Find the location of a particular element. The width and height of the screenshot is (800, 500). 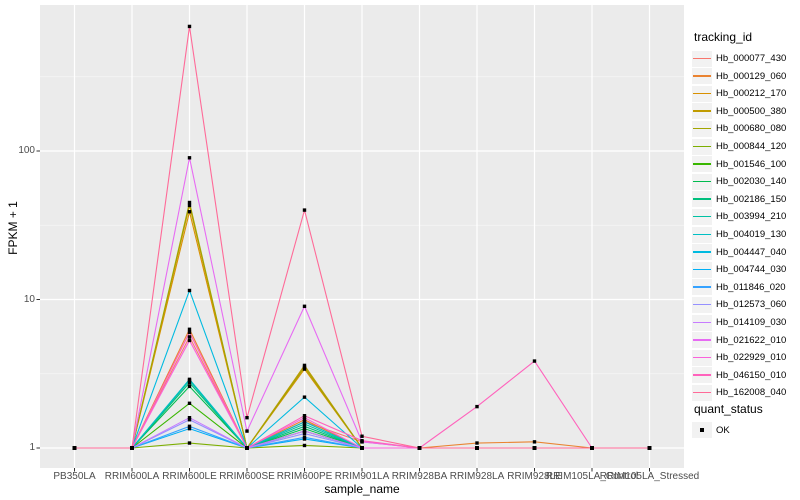

legend-item-label: Hb_004447_040 is located at coordinates (751, 252).